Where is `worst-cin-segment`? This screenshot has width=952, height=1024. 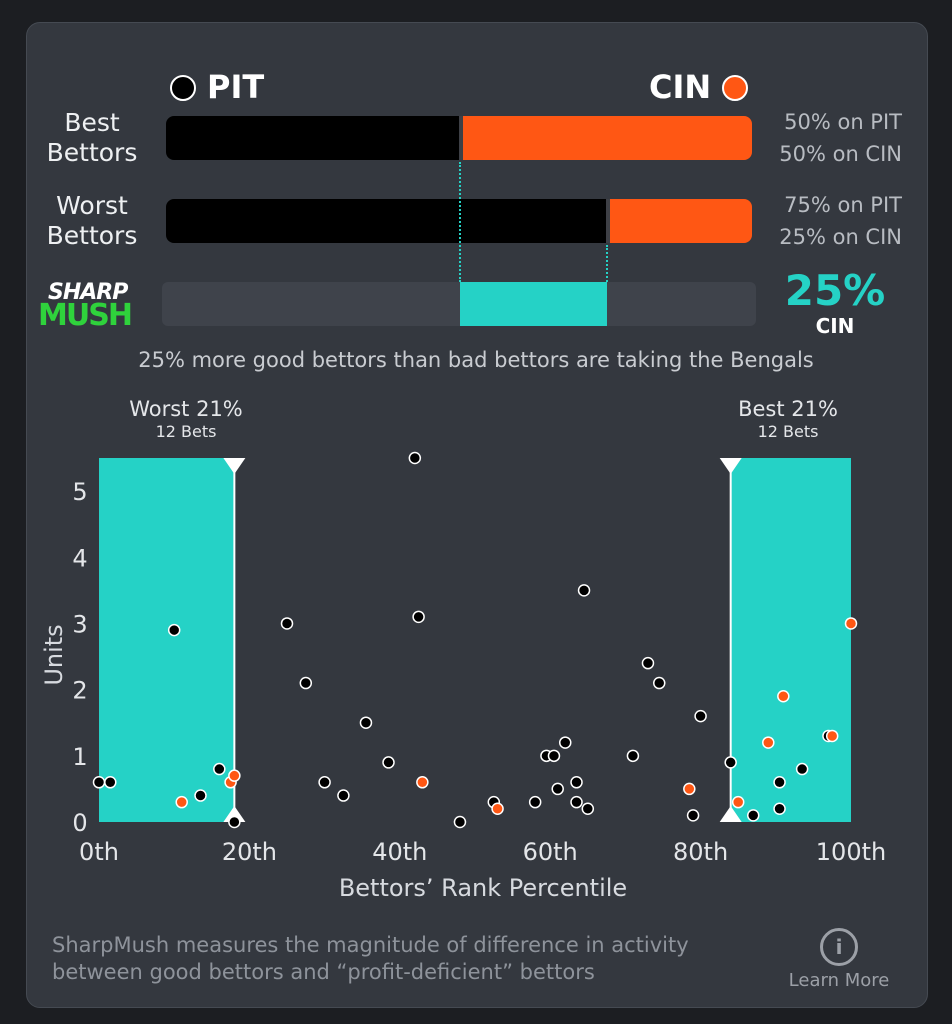
worst-cin-segment is located at coordinates (678, 221).